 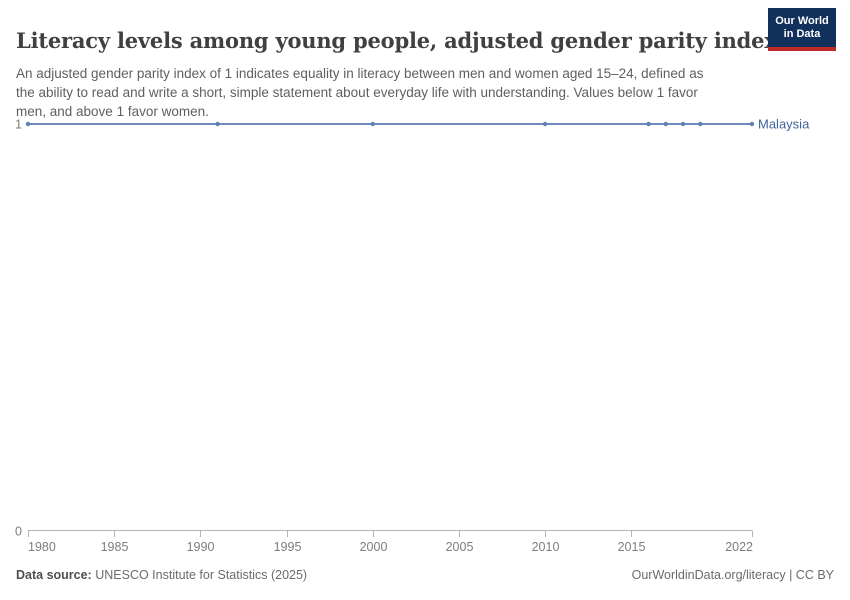 What do you see at coordinates (42, 547) in the screenshot?
I see `x-axis-tick-label: 1980` at bounding box center [42, 547].